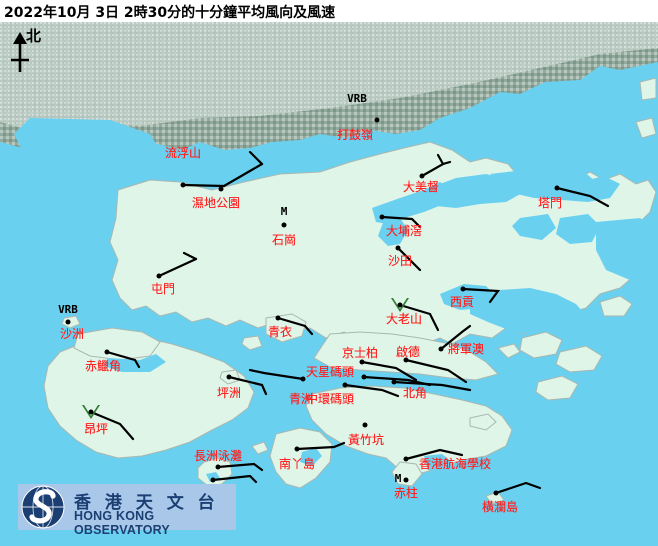 The image size is (658, 546). What do you see at coordinates (229, 393) in the screenshot?
I see `station-label: 坪洲` at bounding box center [229, 393].